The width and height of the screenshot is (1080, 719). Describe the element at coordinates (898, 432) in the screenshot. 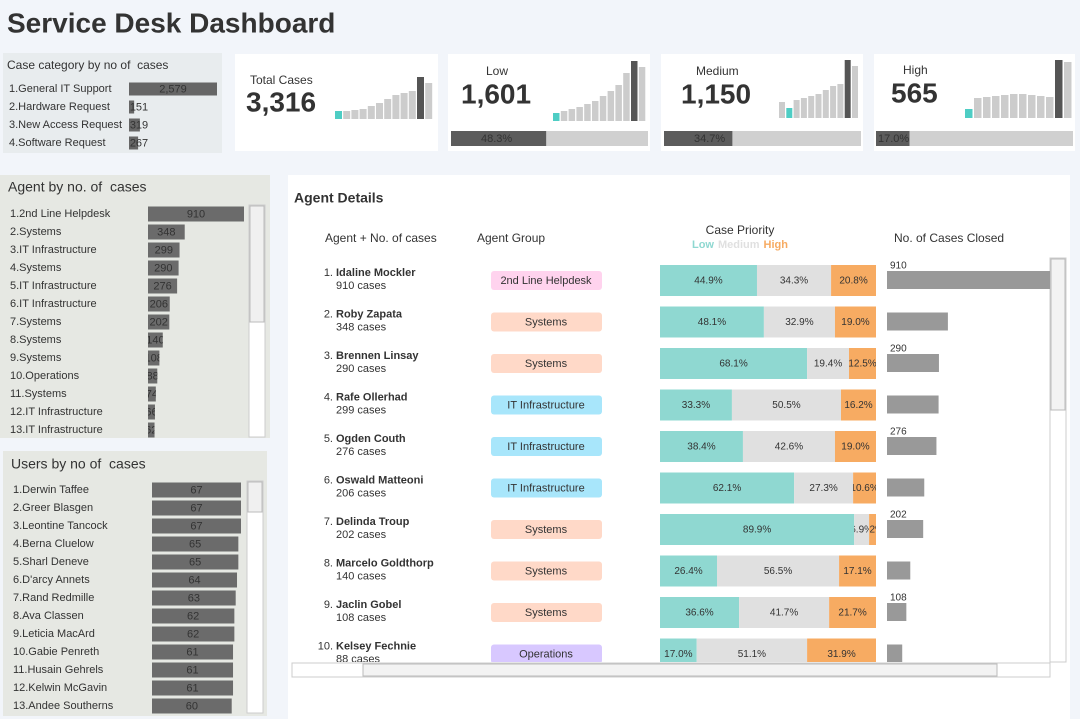

I see `closed-label: 276` at that location.